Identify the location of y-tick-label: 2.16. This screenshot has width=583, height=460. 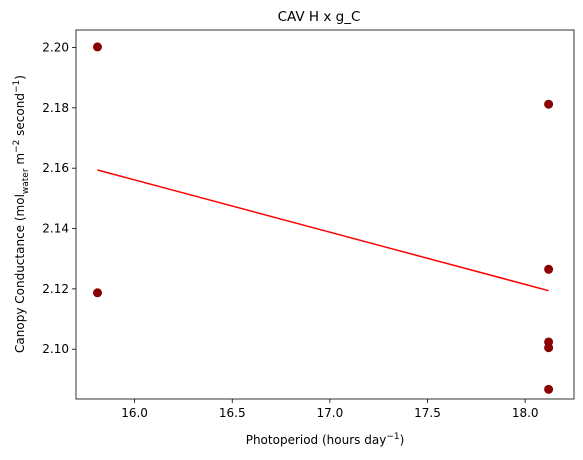
(55, 168).